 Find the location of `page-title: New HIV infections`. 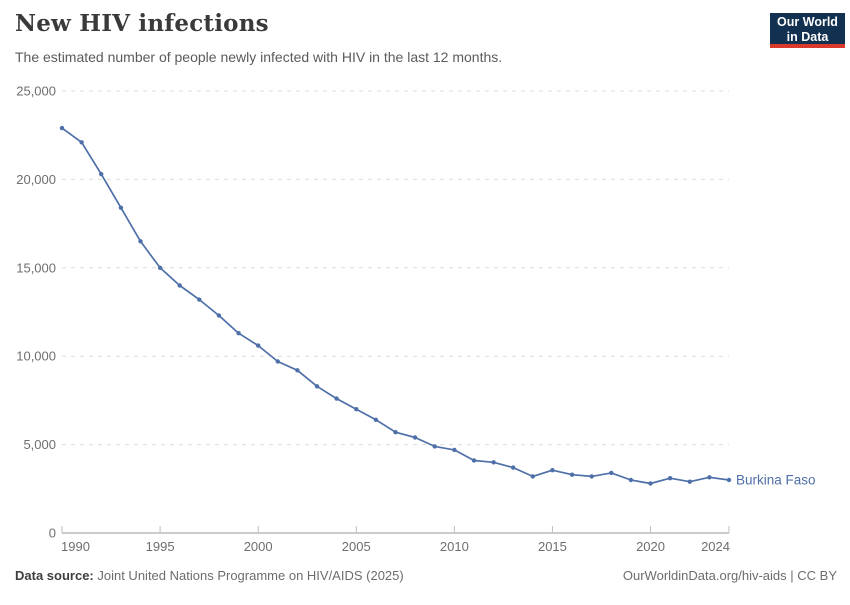

page-title: New HIV infections is located at coordinates (142, 23).